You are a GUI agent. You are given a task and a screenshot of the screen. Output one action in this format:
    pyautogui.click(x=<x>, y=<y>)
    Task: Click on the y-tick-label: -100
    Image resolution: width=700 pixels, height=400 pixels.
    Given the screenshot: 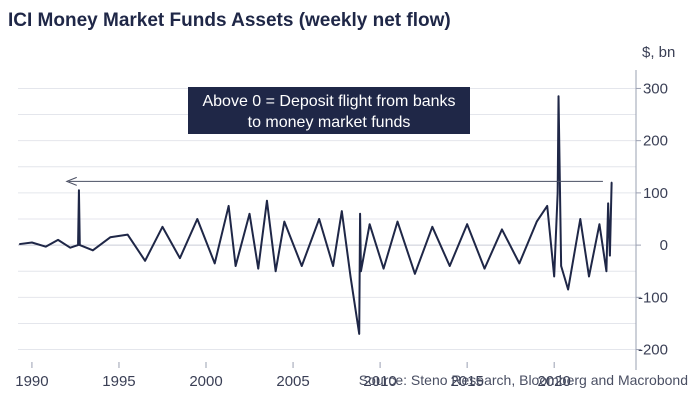 What is the action you would take?
    pyautogui.click(x=653, y=297)
    